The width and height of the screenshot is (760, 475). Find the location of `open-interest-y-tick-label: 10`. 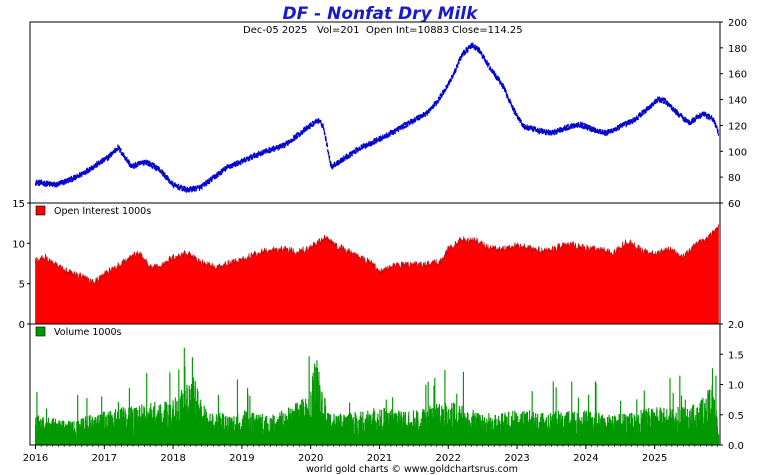

open-interest-y-tick-label: 10 is located at coordinates (18, 244).